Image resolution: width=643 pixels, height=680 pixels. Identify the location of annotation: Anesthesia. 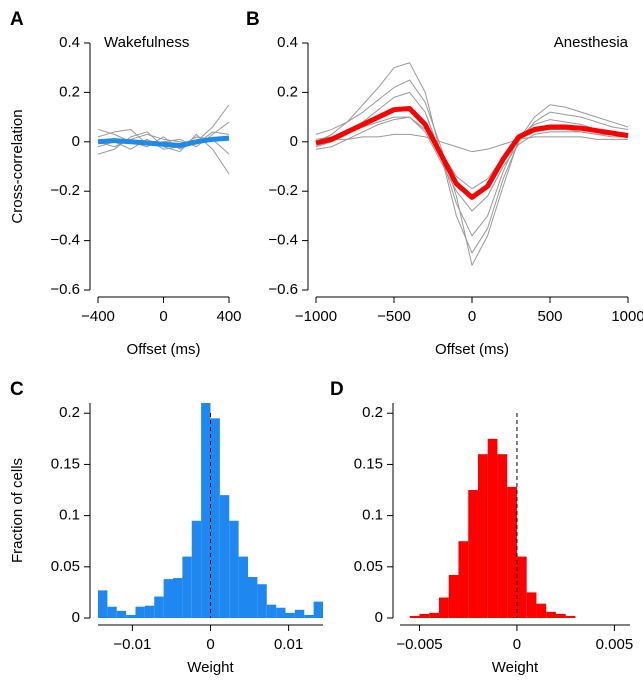
(591, 42).